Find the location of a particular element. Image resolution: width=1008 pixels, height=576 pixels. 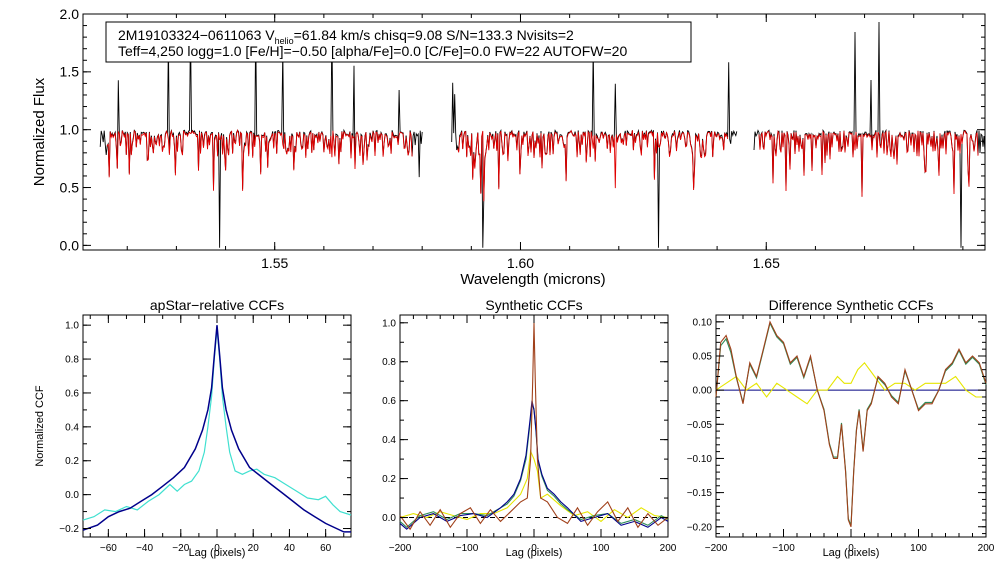

apstar-ccf-frame is located at coordinates (217, 426).